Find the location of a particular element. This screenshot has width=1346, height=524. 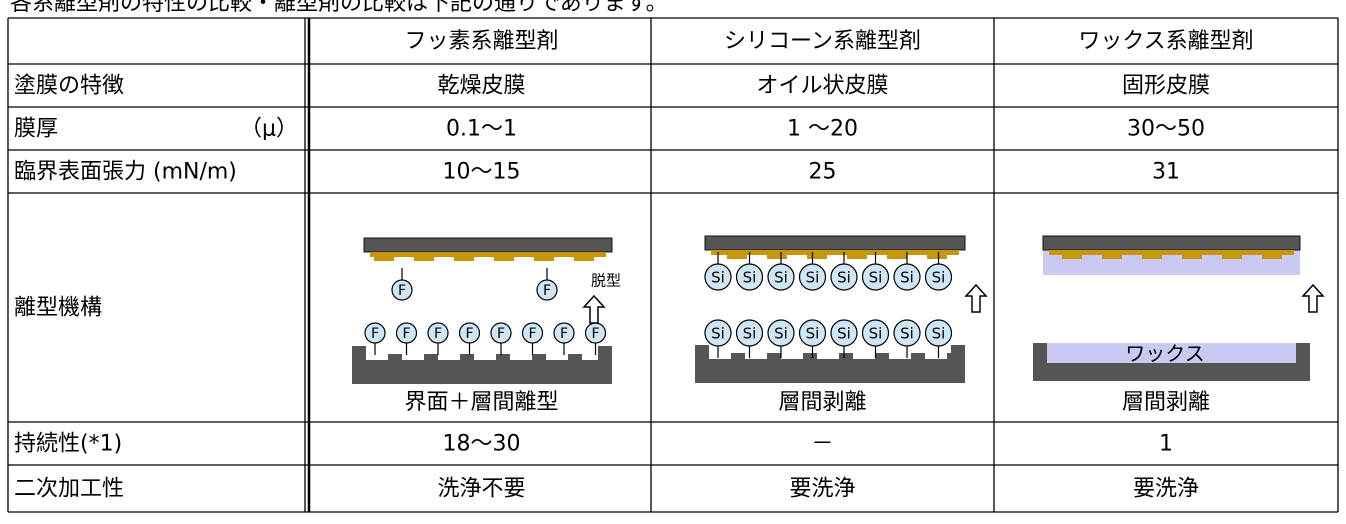

cell: 30～50 is located at coordinates (1166, 129).